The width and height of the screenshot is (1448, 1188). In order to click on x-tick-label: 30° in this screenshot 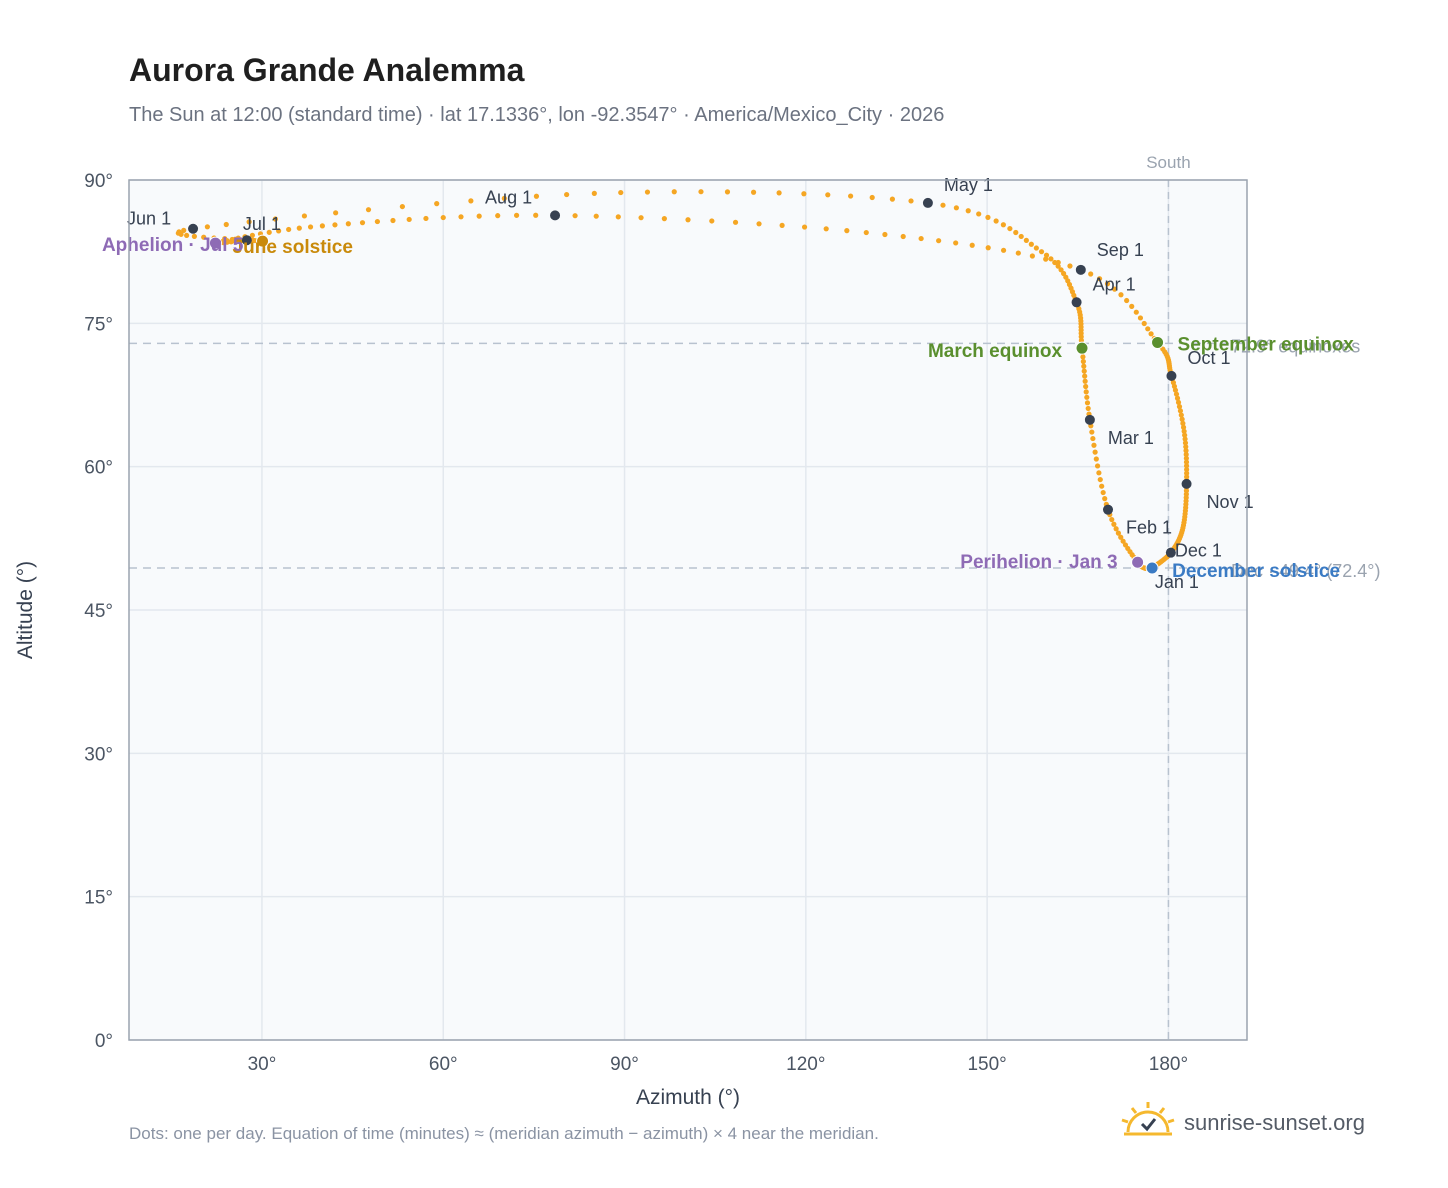, I will do `click(262, 1064)`.